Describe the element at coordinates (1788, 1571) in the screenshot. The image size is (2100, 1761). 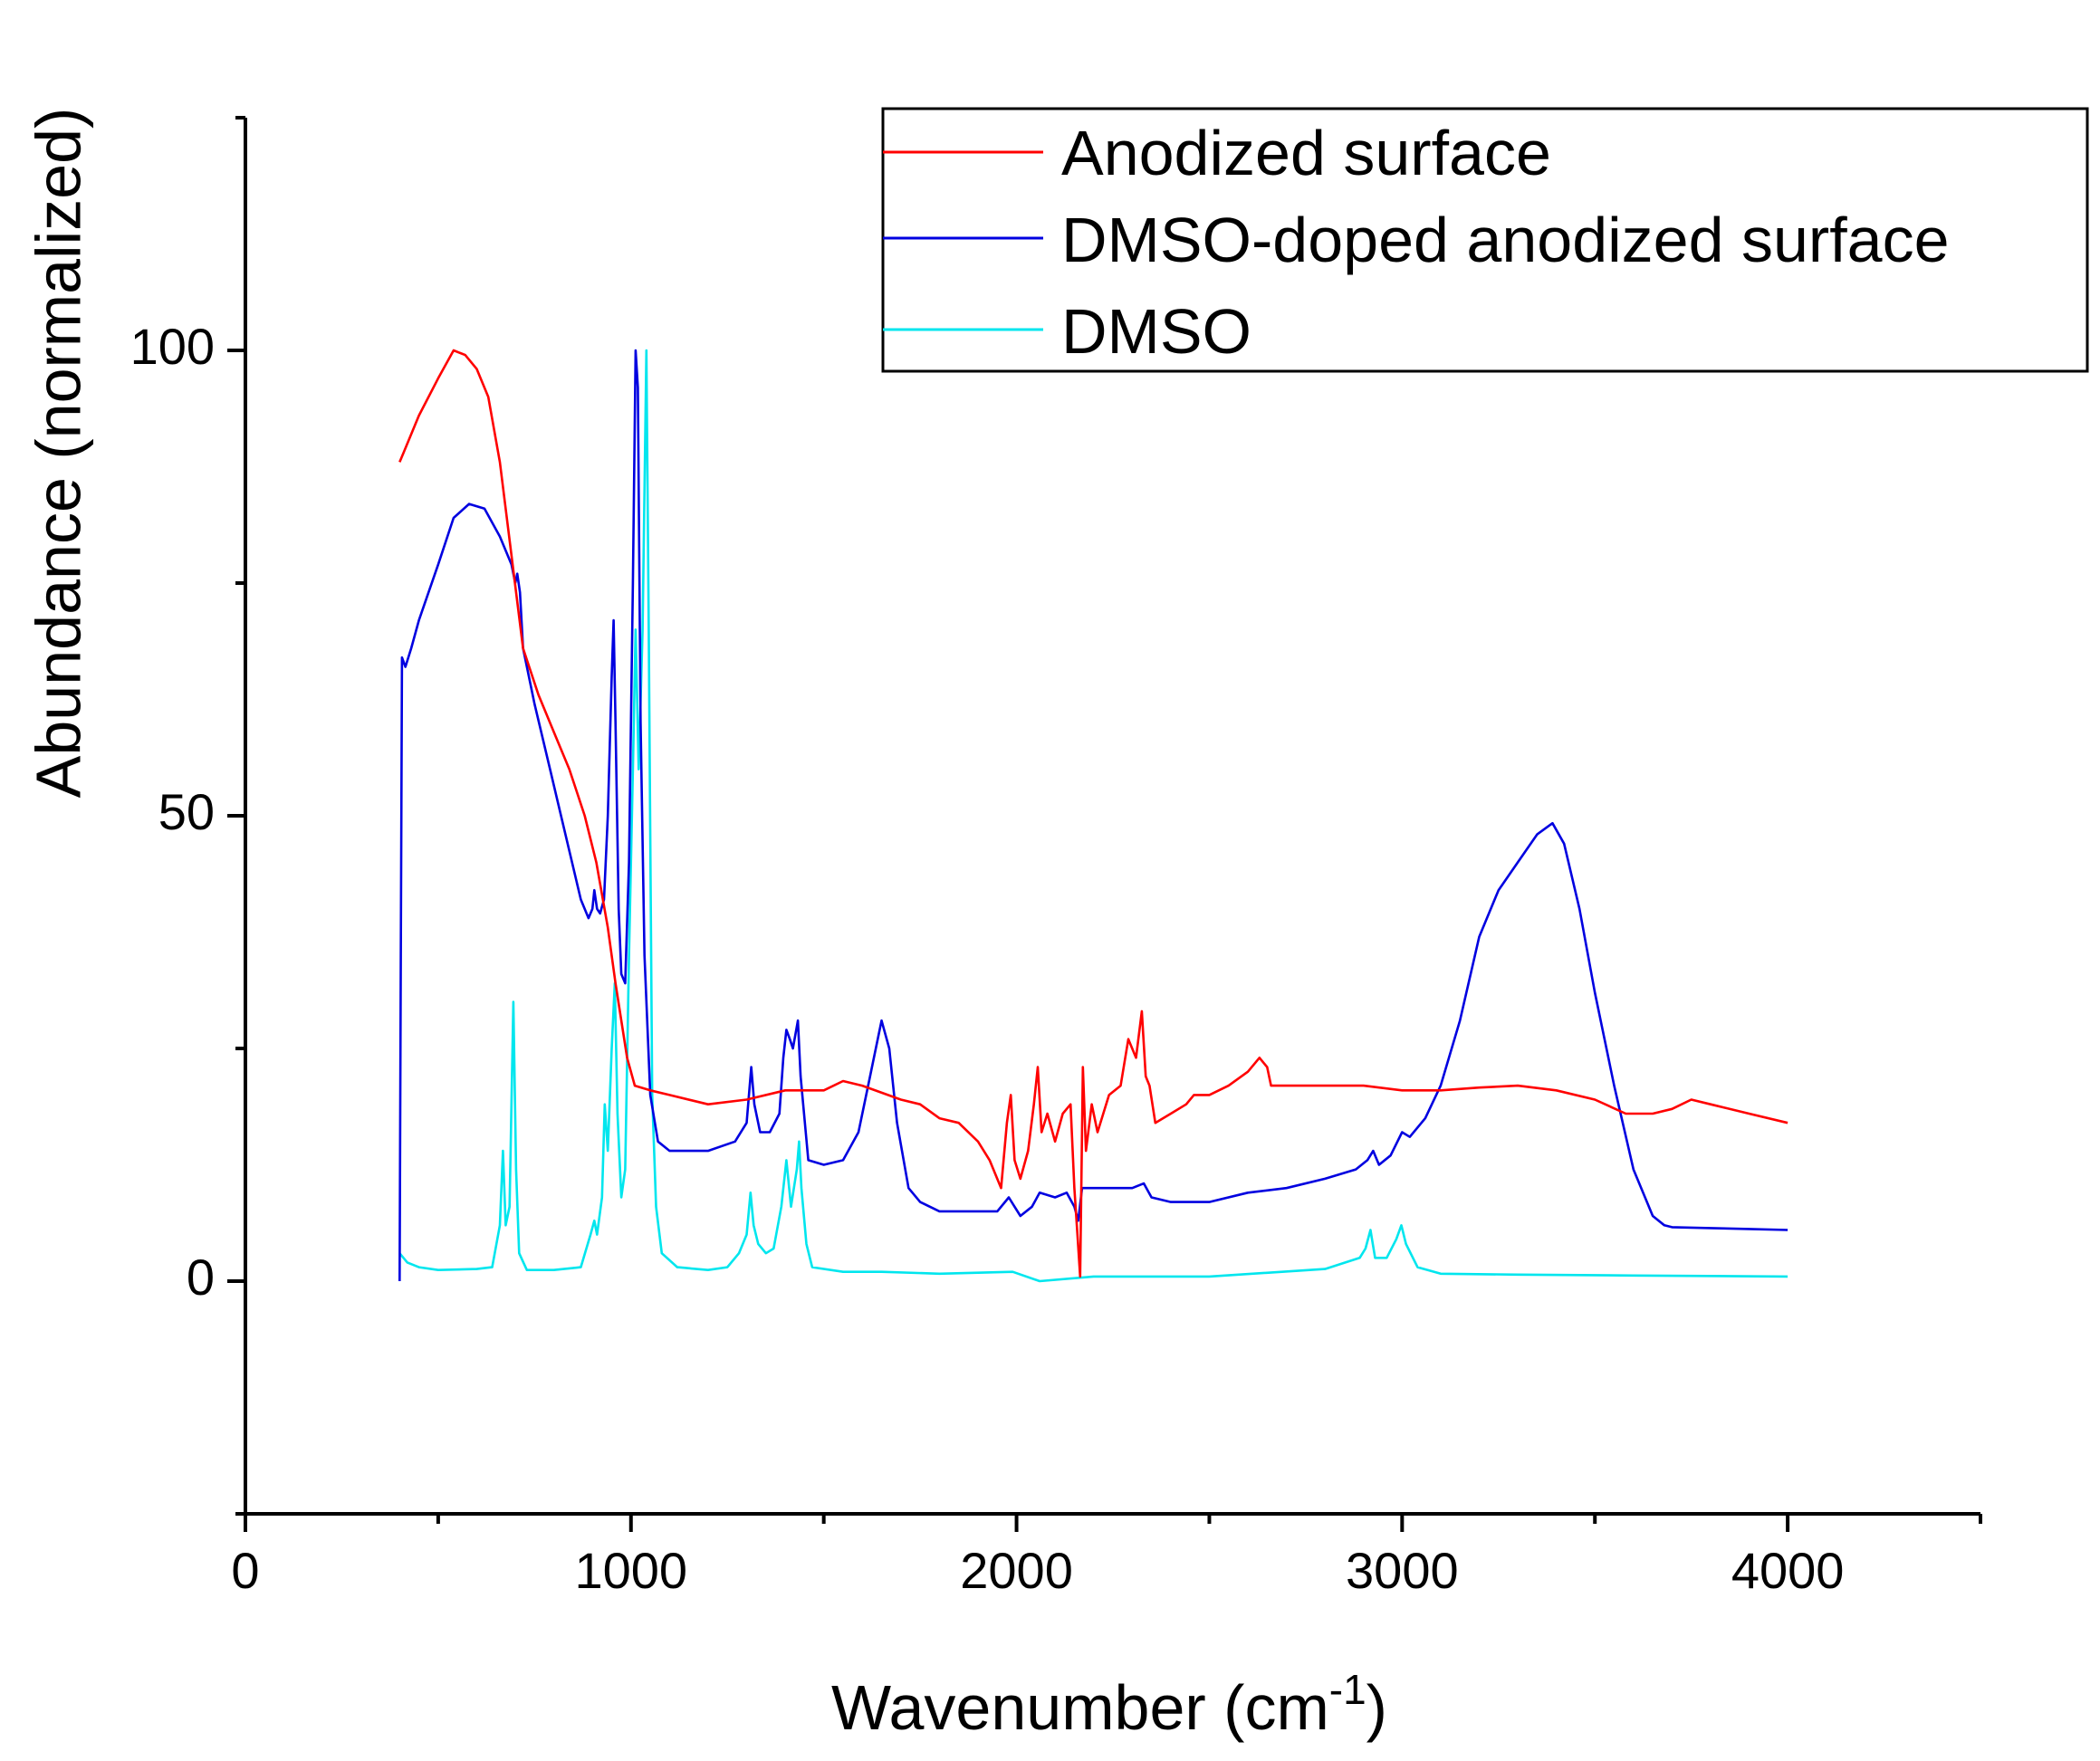
I see `x-tick-label: 4000` at that location.